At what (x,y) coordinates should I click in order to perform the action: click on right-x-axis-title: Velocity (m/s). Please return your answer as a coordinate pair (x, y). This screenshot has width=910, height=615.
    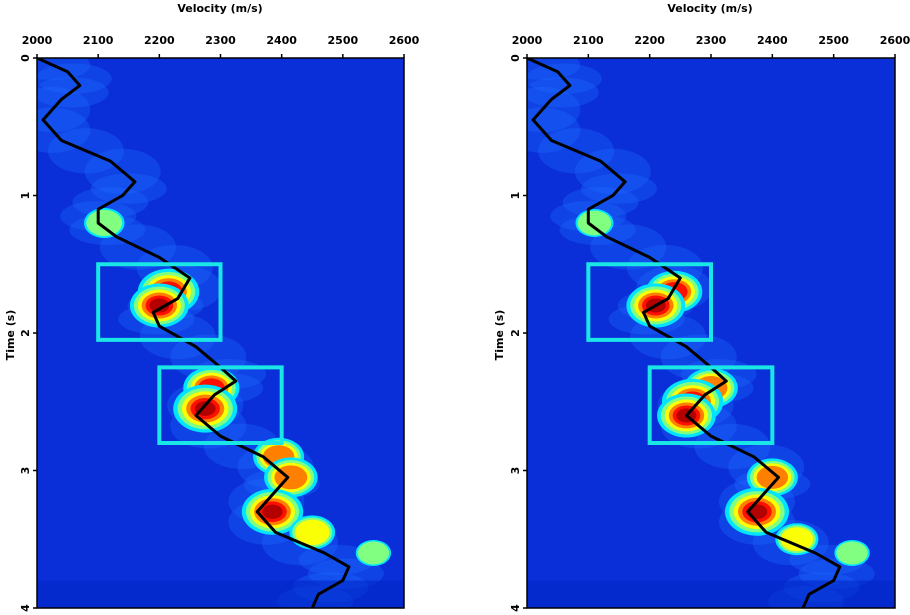
    Looking at the image, I should click on (709, 8).